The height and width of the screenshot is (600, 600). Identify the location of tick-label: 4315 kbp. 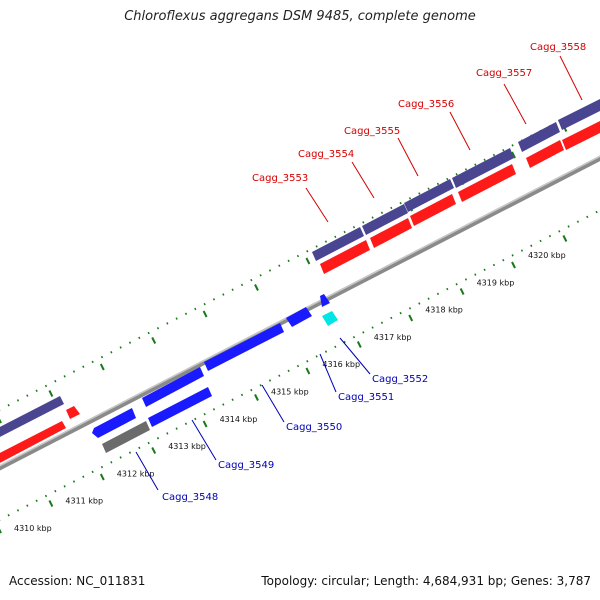
(290, 392).